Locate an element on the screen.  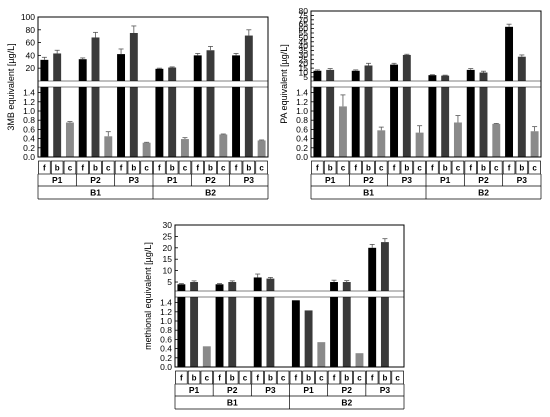
y-tick-label: 0.2 is located at coordinates (29, 148).